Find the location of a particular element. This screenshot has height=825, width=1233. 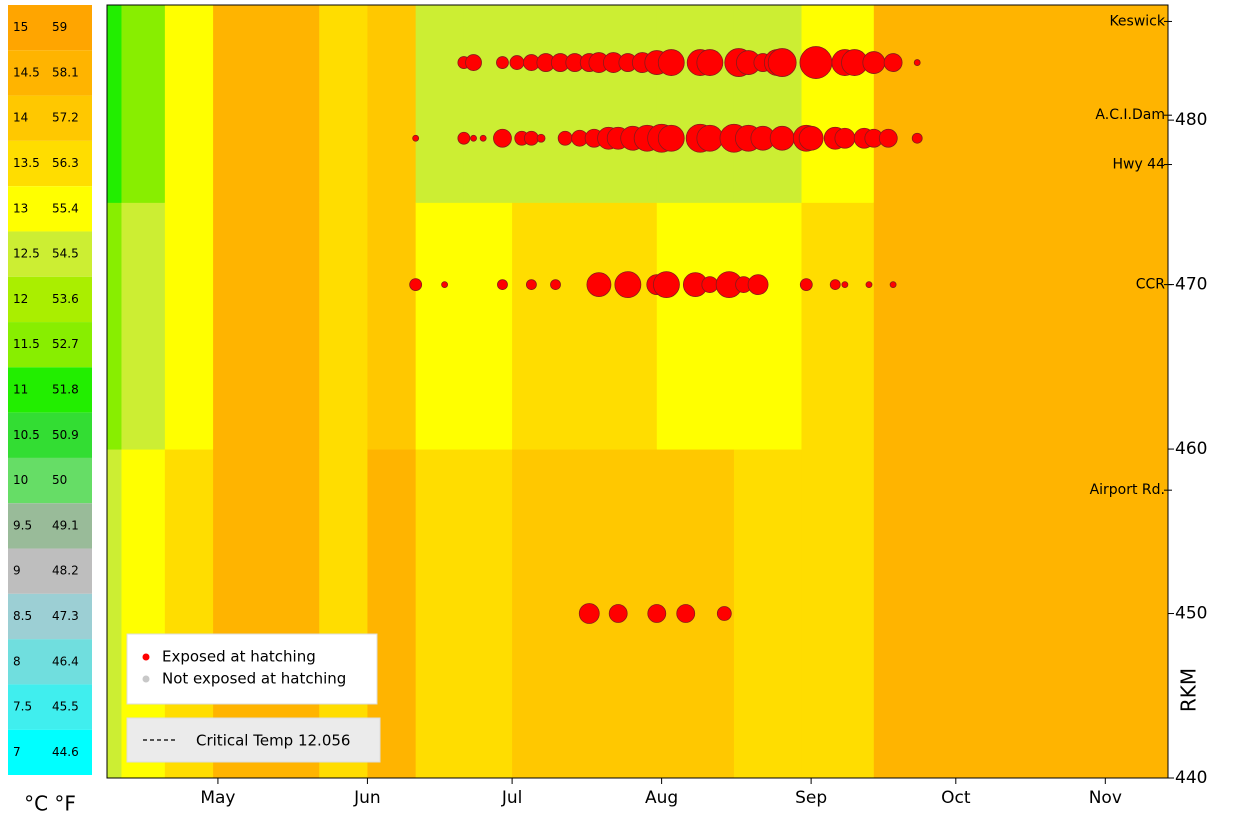

scale-f-label: 50.9 is located at coordinates (65, 435).